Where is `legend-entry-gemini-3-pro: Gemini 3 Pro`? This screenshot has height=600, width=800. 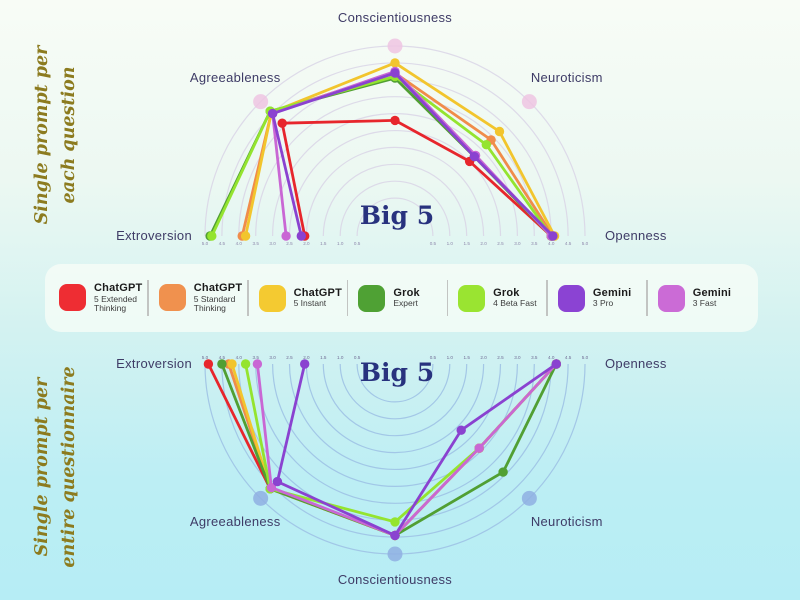
legend-entry-gemini-3-pro: Gemini 3 Pro is located at coordinates (597, 298).